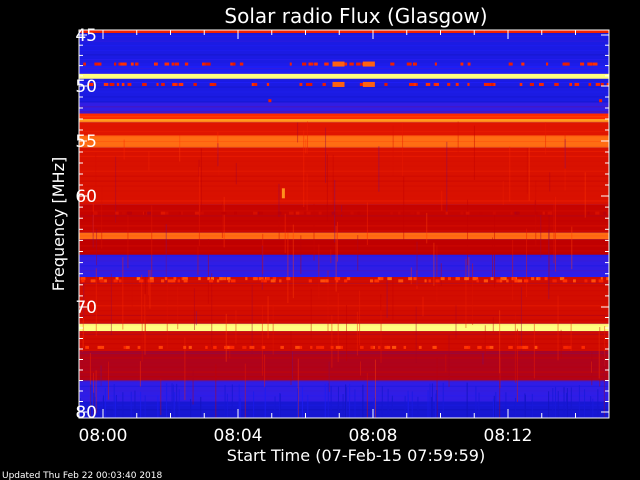 This screenshot has width=640, height=480. What do you see at coordinates (86, 36) in the screenshot?
I see `y-tick-label-45: 45` at bounding box center [86, 36].